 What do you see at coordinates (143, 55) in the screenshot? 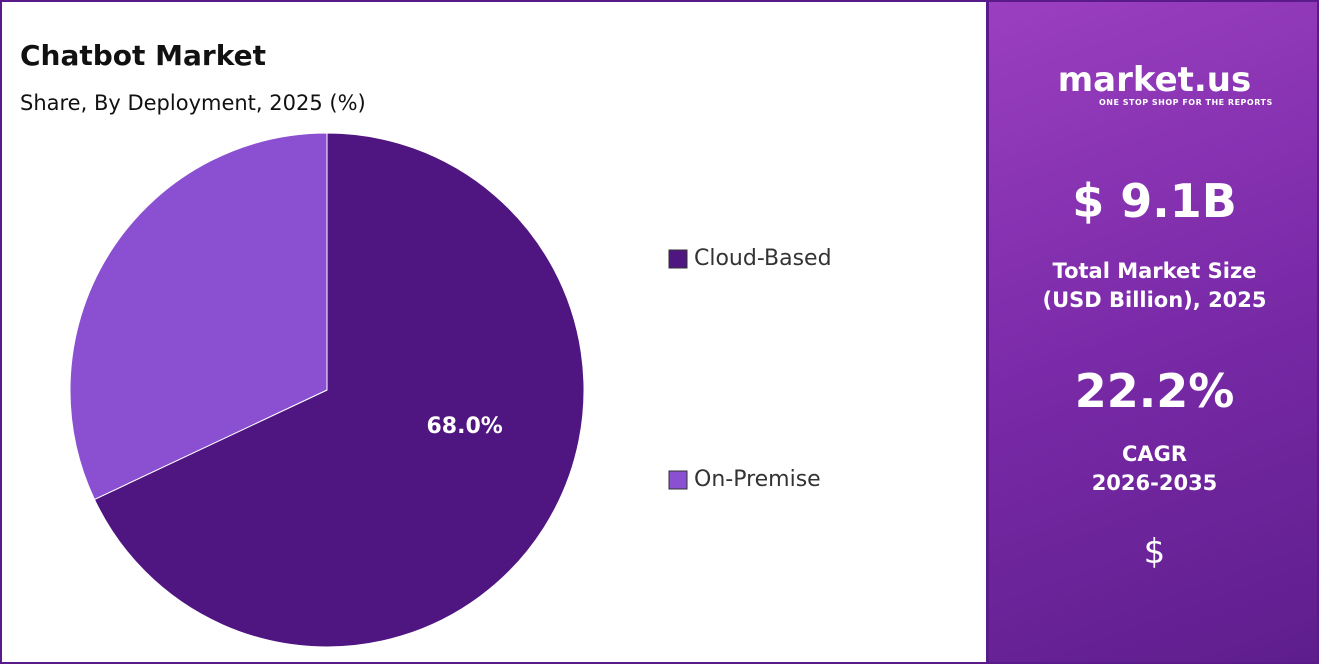
I see `chart-title: Chatbot Market` at bounding box center [143, 55].